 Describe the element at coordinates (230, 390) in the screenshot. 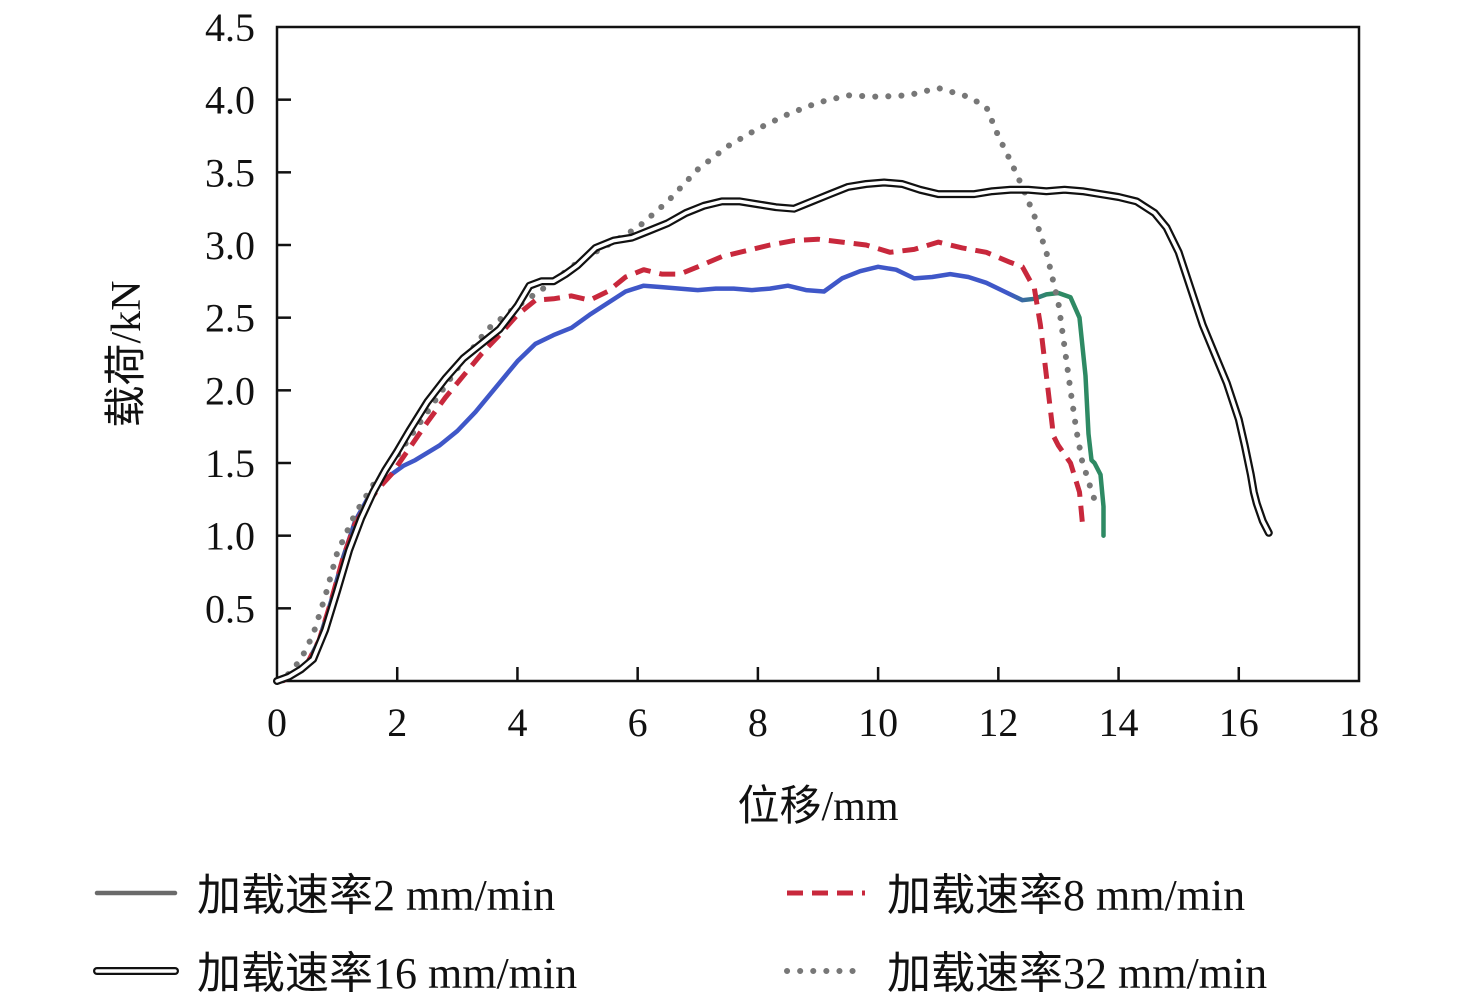

I see `y-tick-label: 2.0` at that location.